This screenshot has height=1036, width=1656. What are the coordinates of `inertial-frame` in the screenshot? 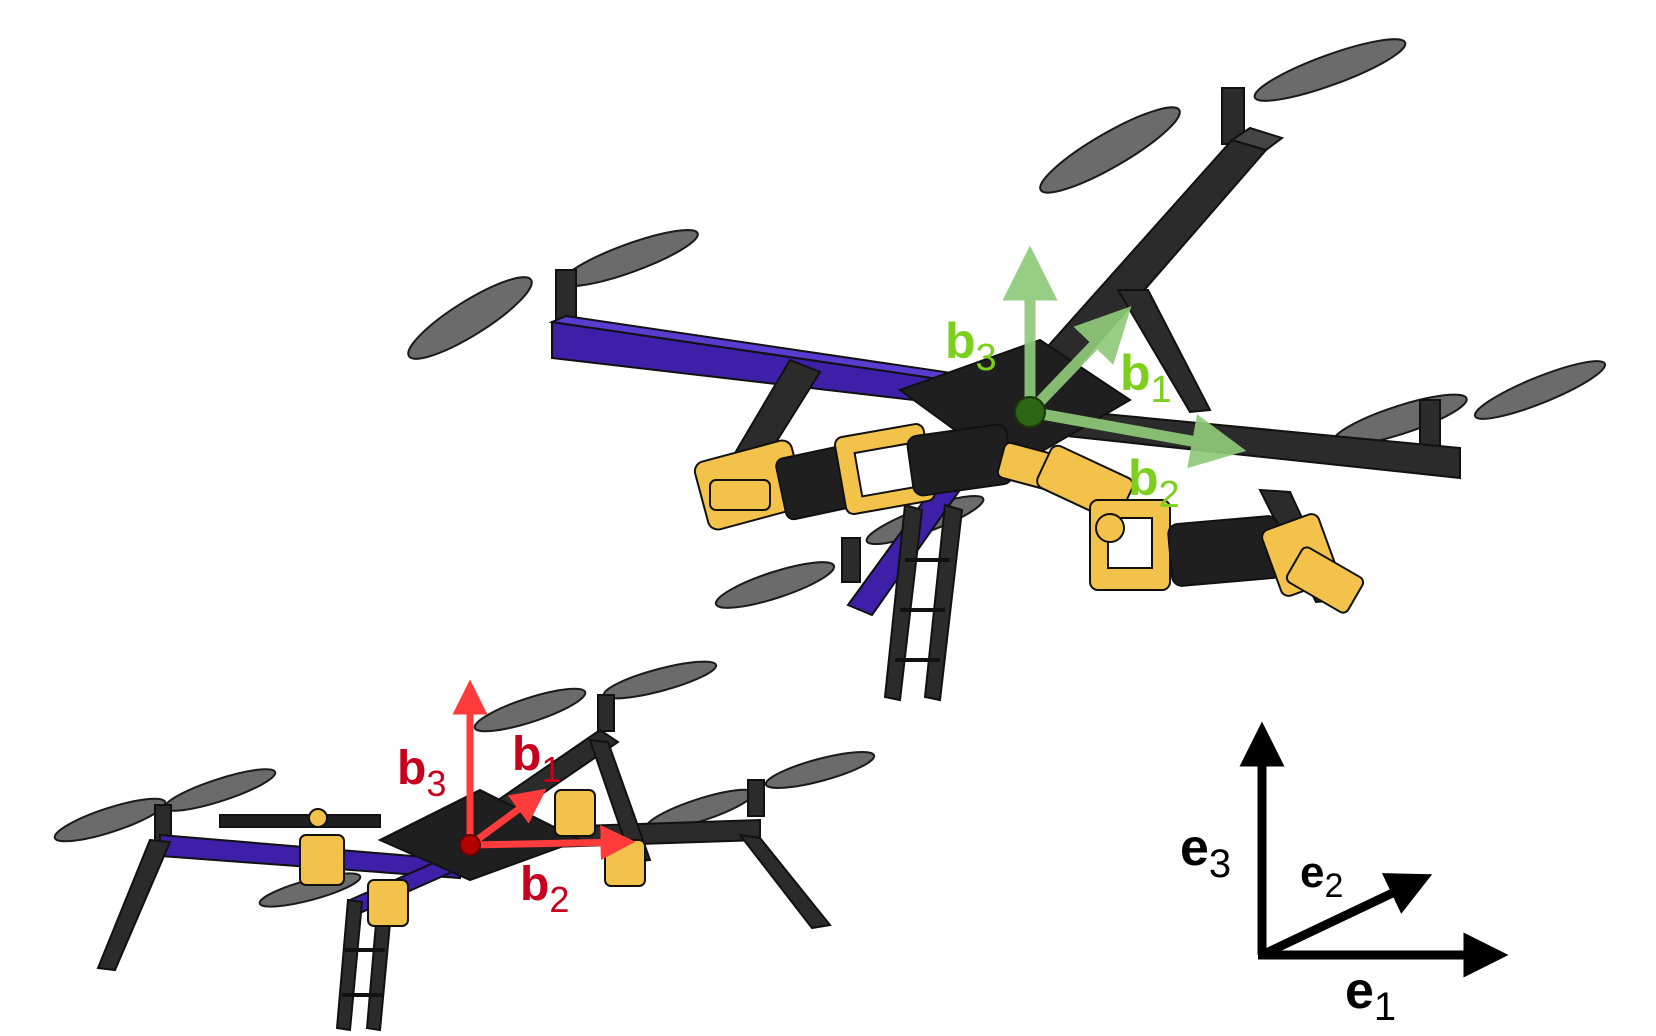 It's located at (1374, 849).